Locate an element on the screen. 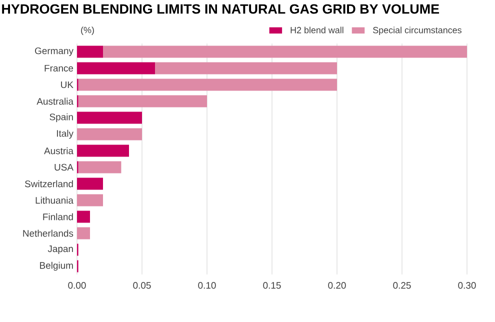  y-tick-label: Finland is located at coordinates (58, 216).